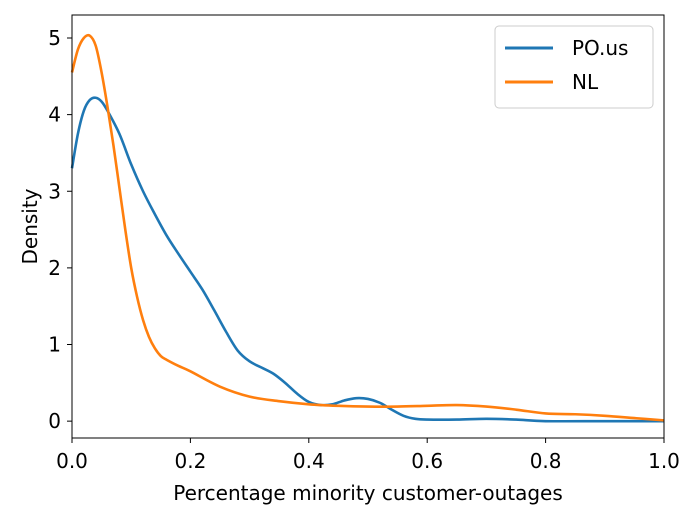 This screenshot has height=525, width=700. I want to click on x-tick-label: 0.2, so click(190, 461).